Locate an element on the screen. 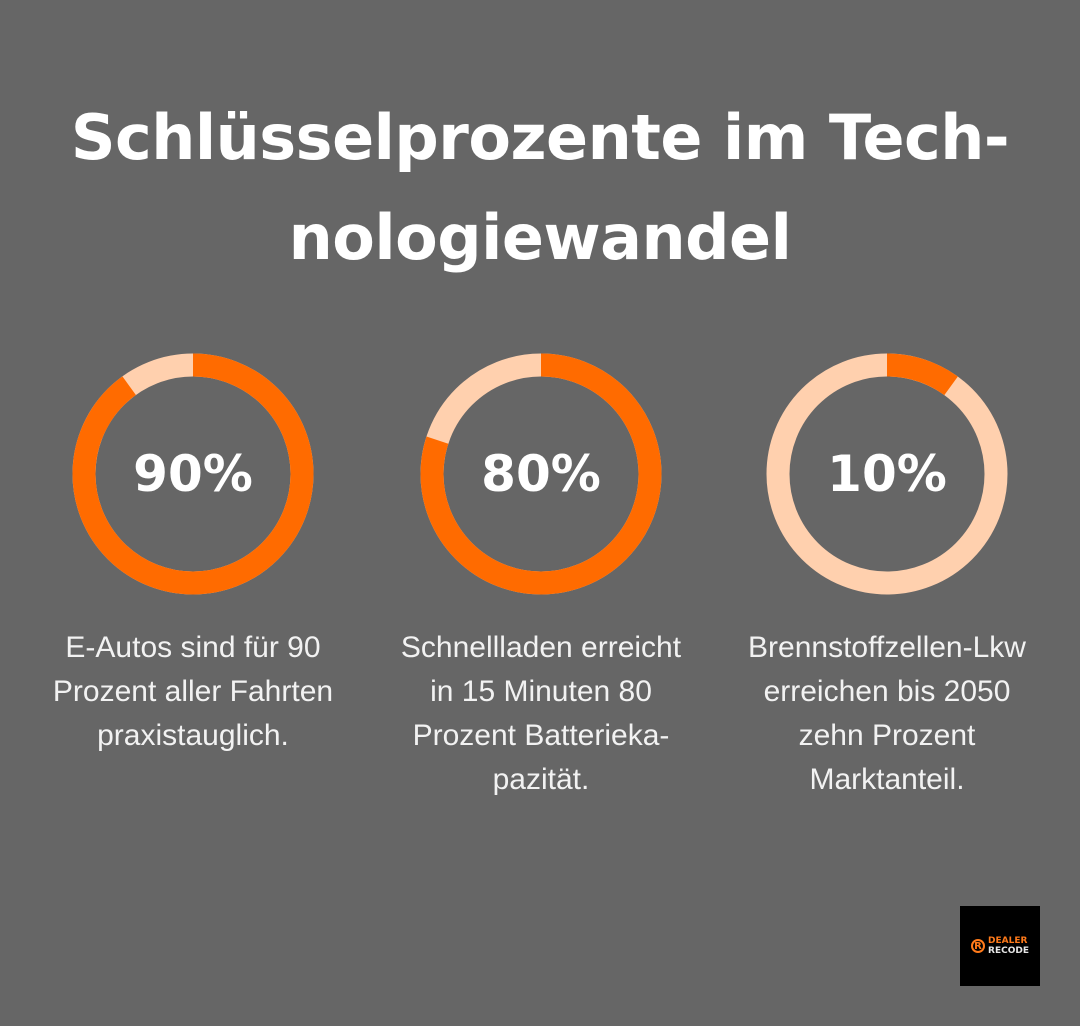  donut-percent-label: 10% is located at coordinates (887, 474).